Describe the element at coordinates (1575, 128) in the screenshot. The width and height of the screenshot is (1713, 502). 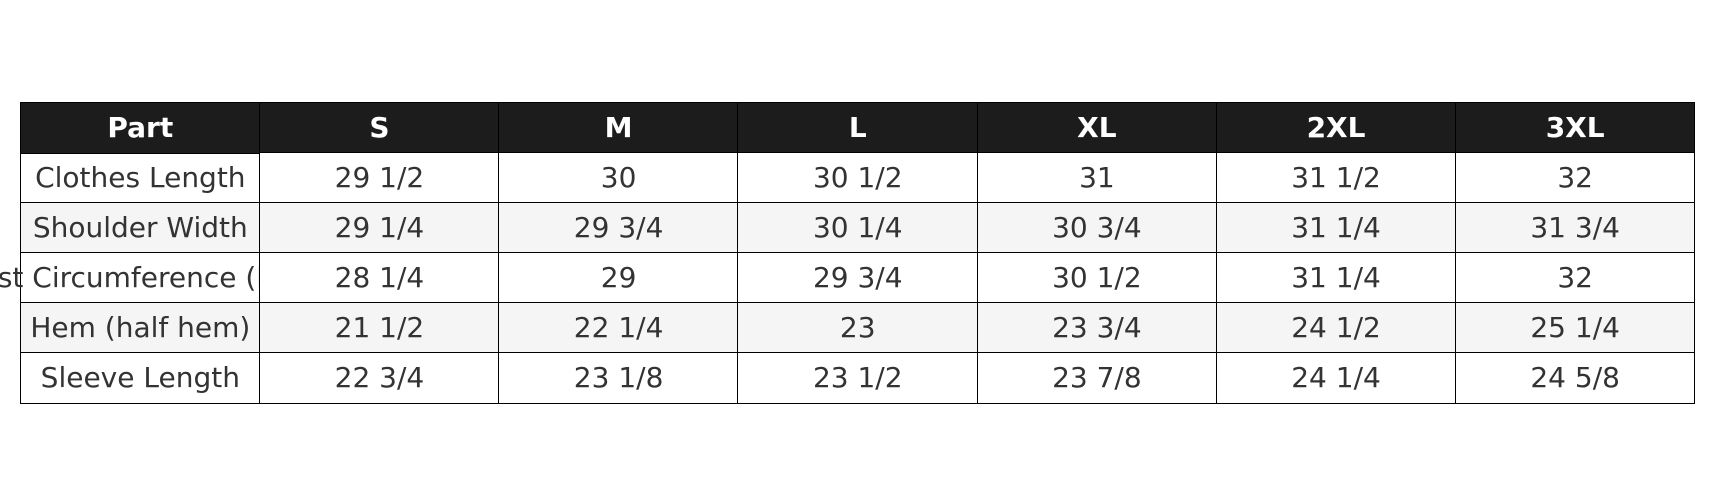
I see `header-cell-6: 3XL` at that location.